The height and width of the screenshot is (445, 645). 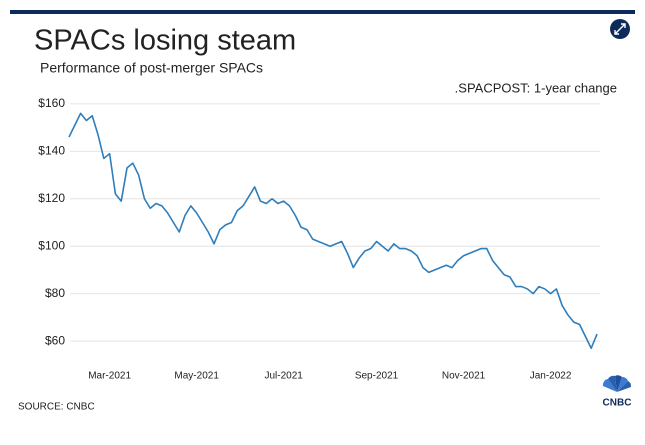 What do you see at coordinates (284, 376) in the screenshot?
I see `x-tick-label: Jul-2021` at bounding box center [284, 376].